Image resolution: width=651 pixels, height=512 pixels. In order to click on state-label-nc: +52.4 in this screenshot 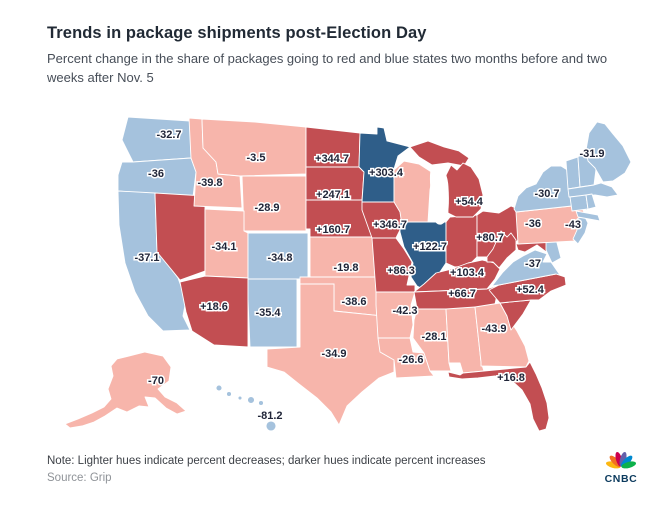, I will do `click(530, 290)`.